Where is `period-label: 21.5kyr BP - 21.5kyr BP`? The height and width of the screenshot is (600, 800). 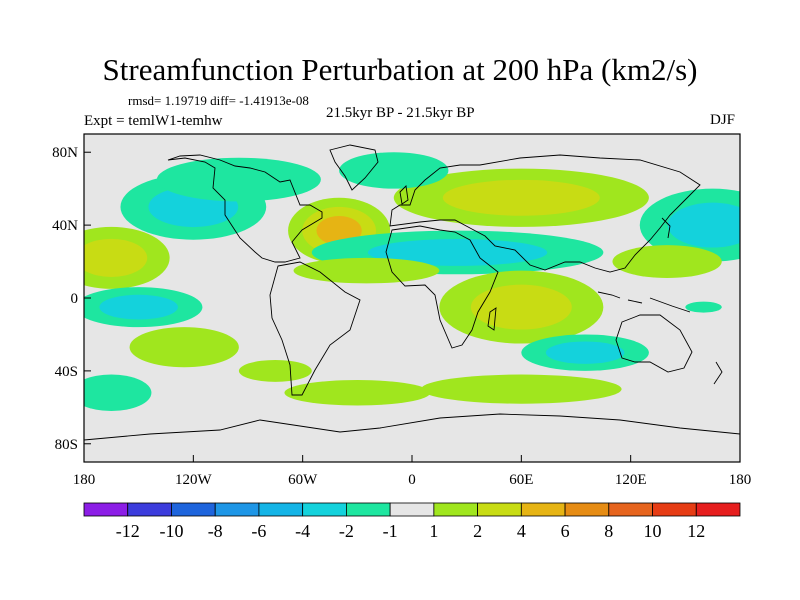 period-label: 21.5kyr BP - 21.5kyr BP is located at coordinates (400, 113).